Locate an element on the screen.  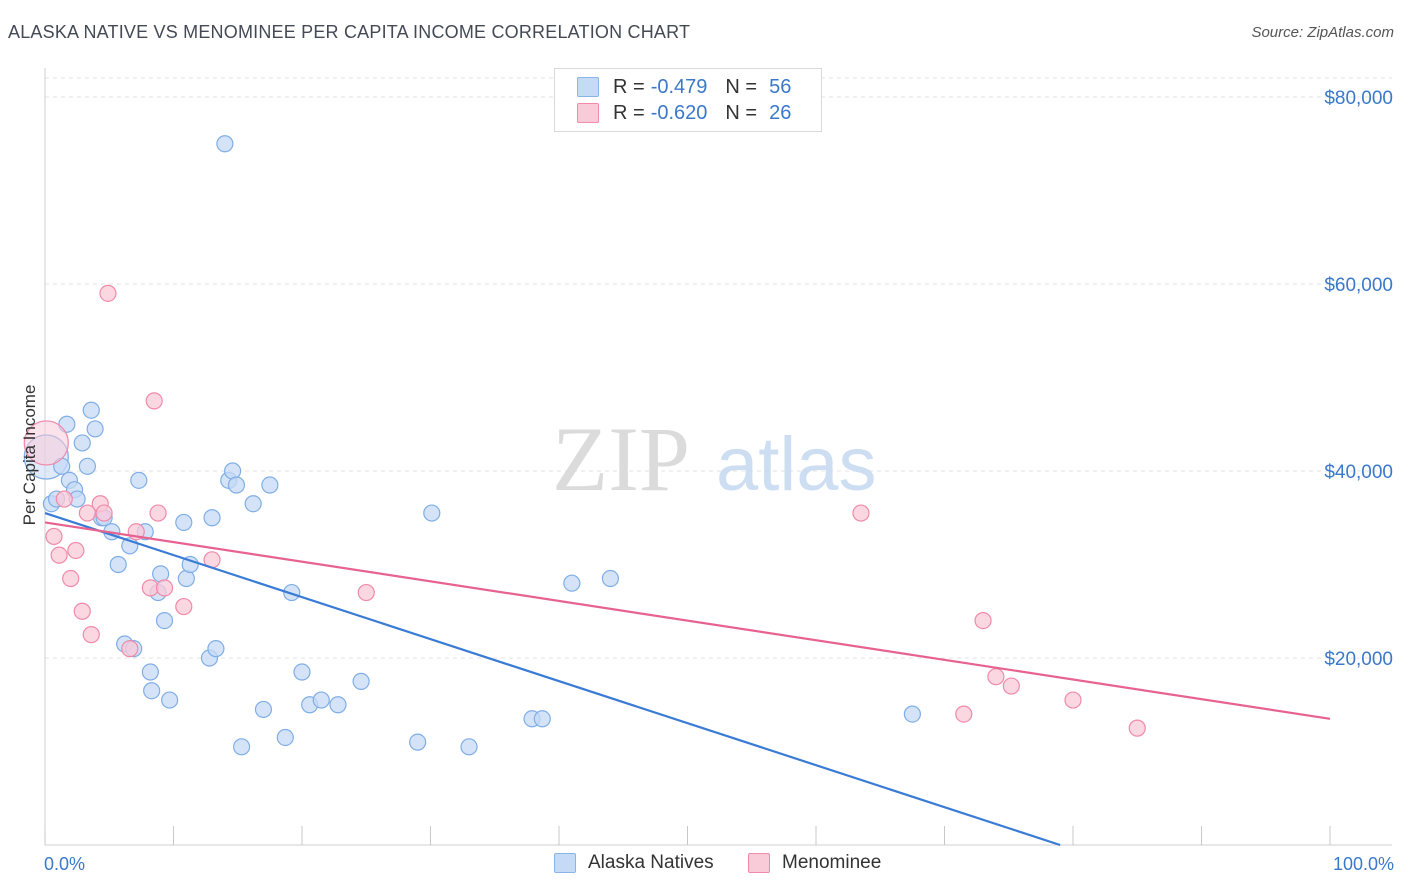
series-swatch-menominee is located at coordinates (759, 863).